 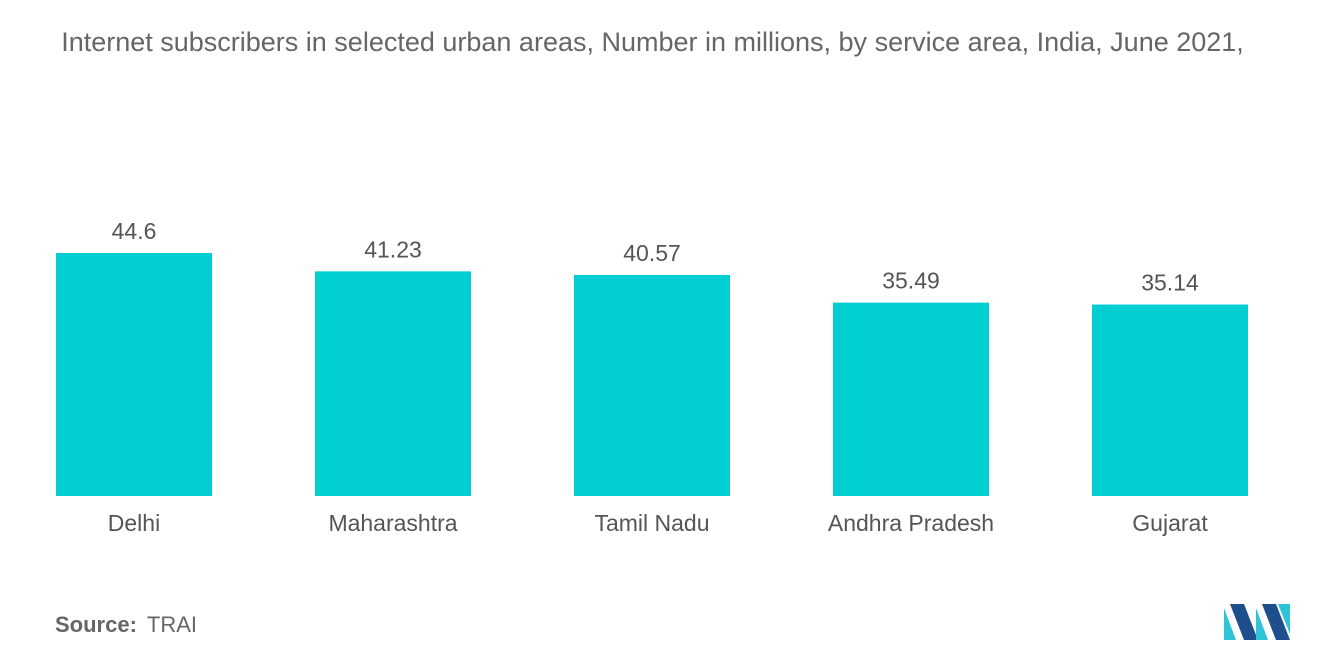 What do you see at coordinates (1170, 400) in the screenshot?
I see `bar-gujarat` at bounding box center [1170, 400].